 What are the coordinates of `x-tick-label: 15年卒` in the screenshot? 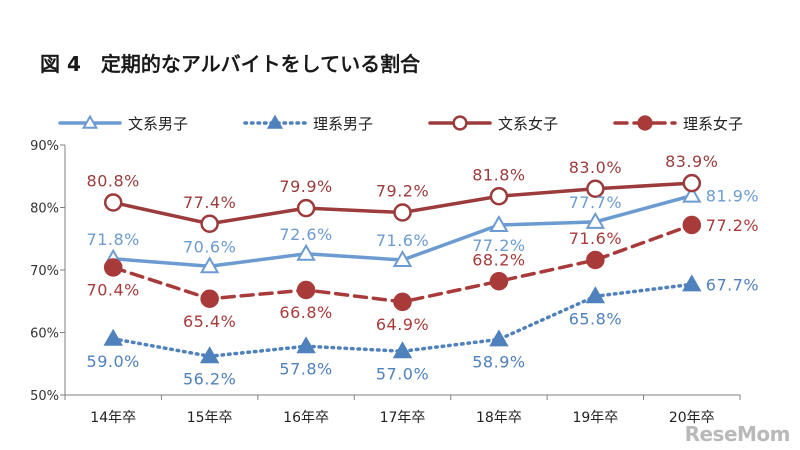 It's located at (210, 418).